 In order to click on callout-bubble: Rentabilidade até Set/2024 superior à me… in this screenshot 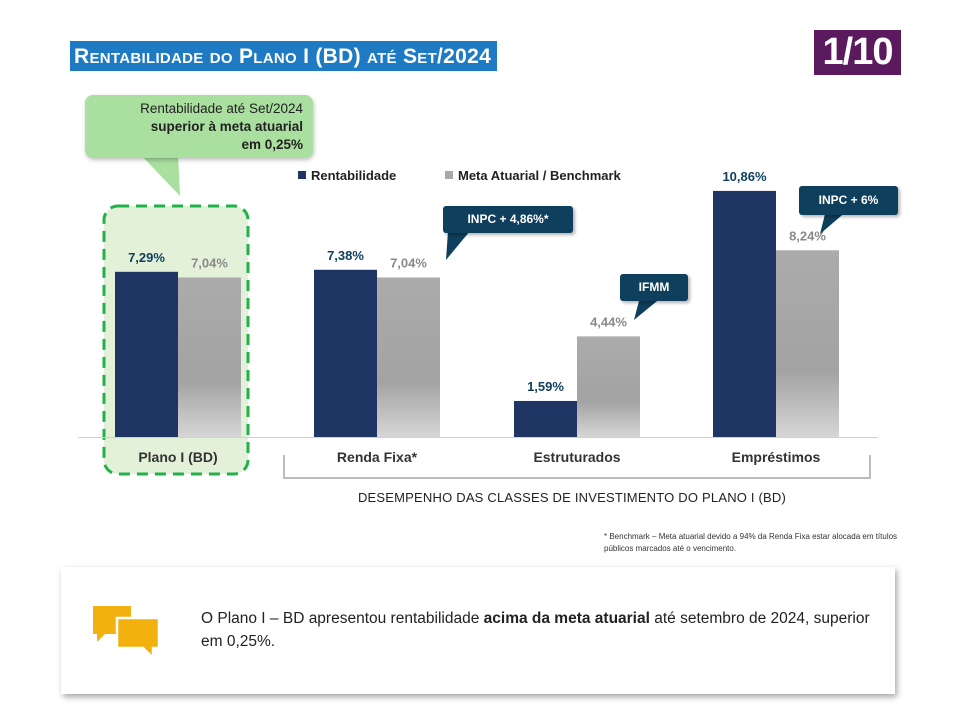, I will do `click(199, 126)`.